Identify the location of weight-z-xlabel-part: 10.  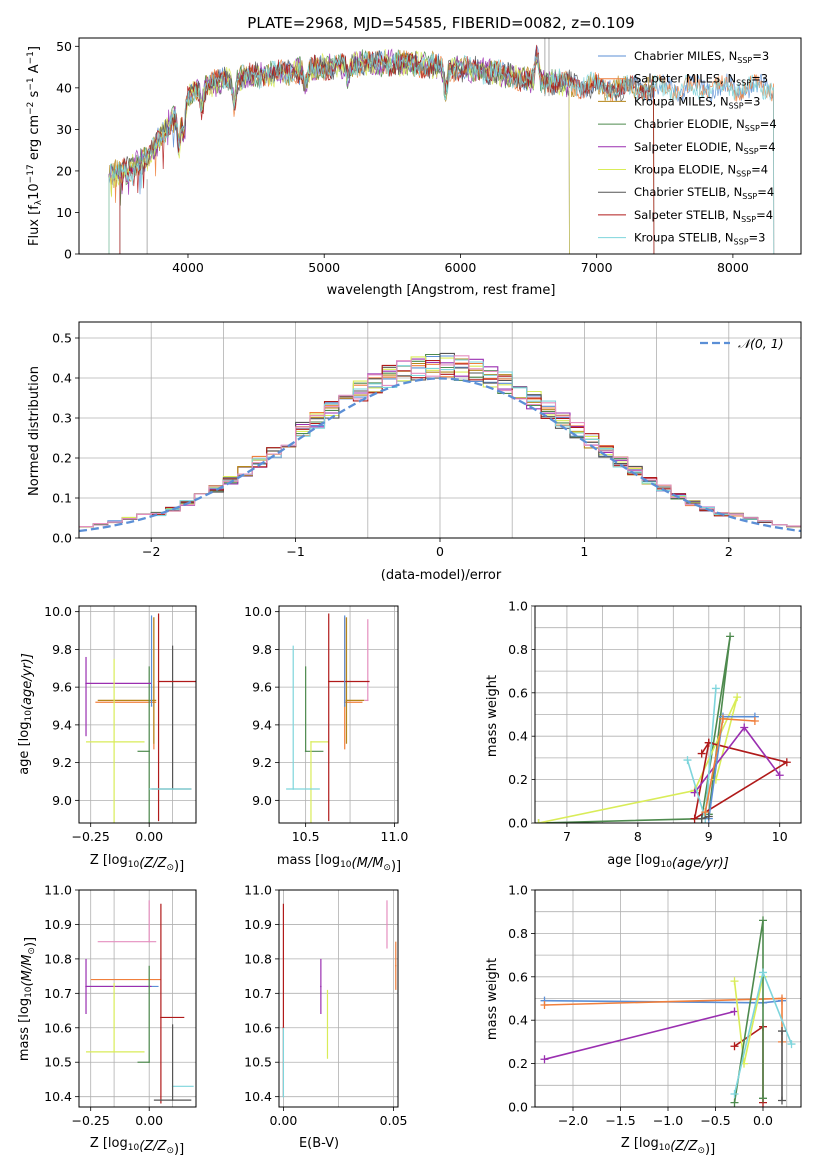
(665, 1148).